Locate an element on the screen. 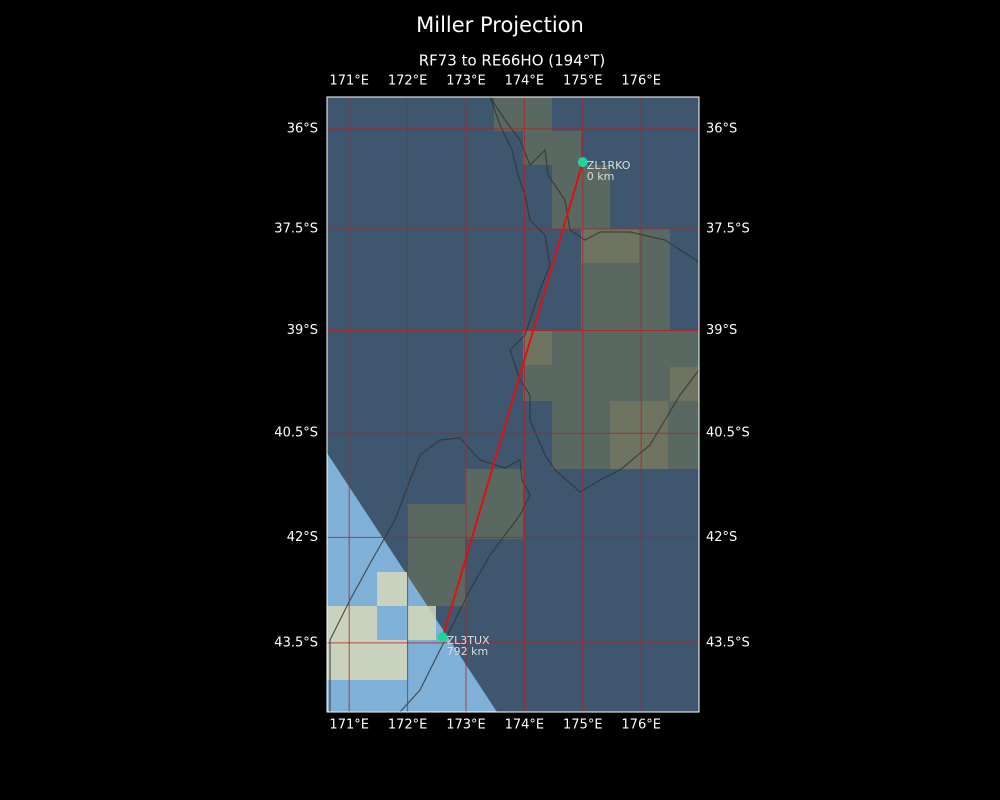 This screenshot has width=1000, height=800. x-tick-label-bottom: 176°E is located at coordinates (641, 725).